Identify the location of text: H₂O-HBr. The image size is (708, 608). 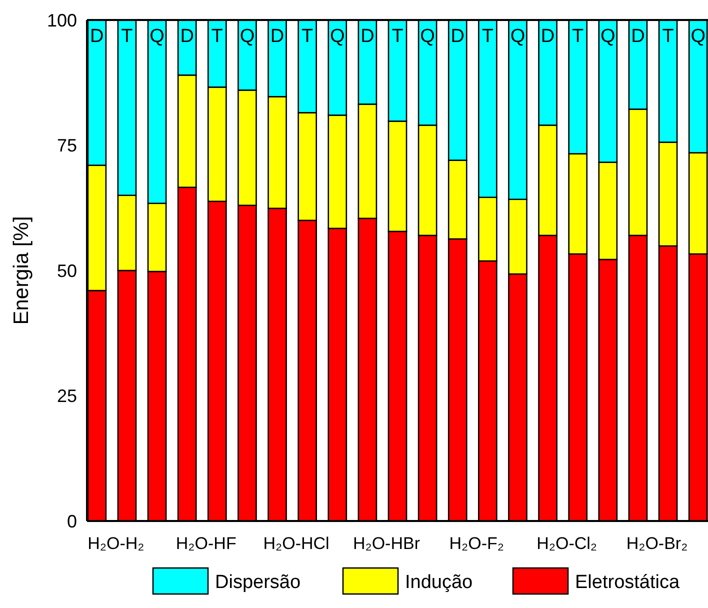
(386, 543).